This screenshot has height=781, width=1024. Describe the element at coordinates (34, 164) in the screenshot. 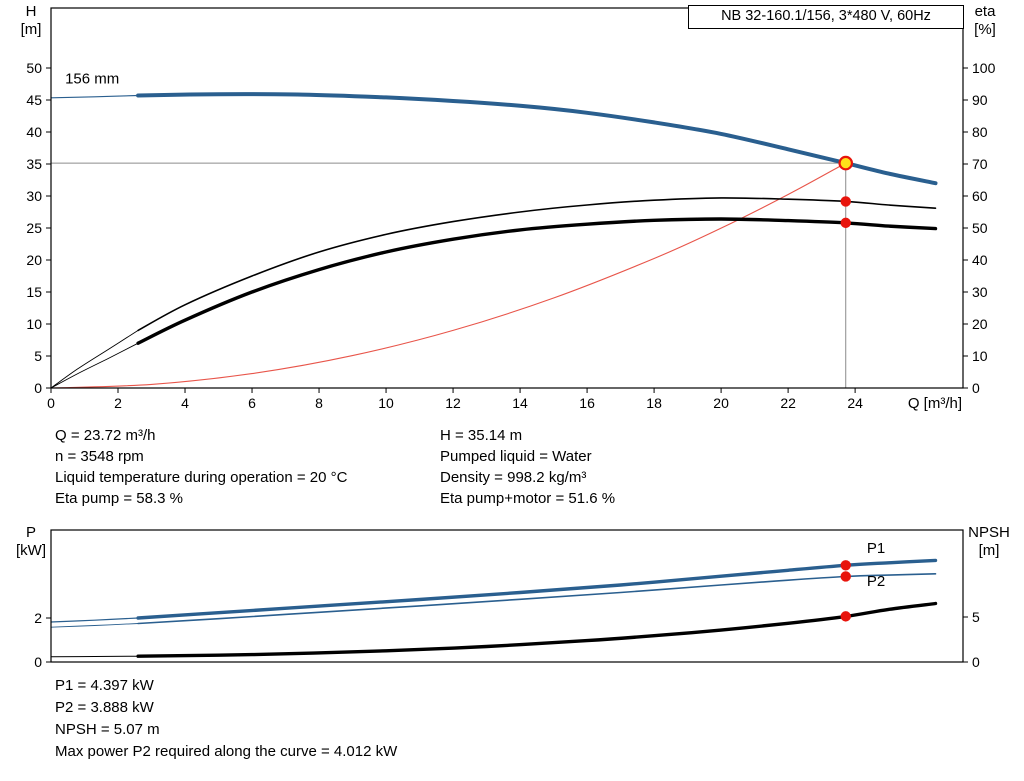

I see `y-left-tick-label: 35` at that location.